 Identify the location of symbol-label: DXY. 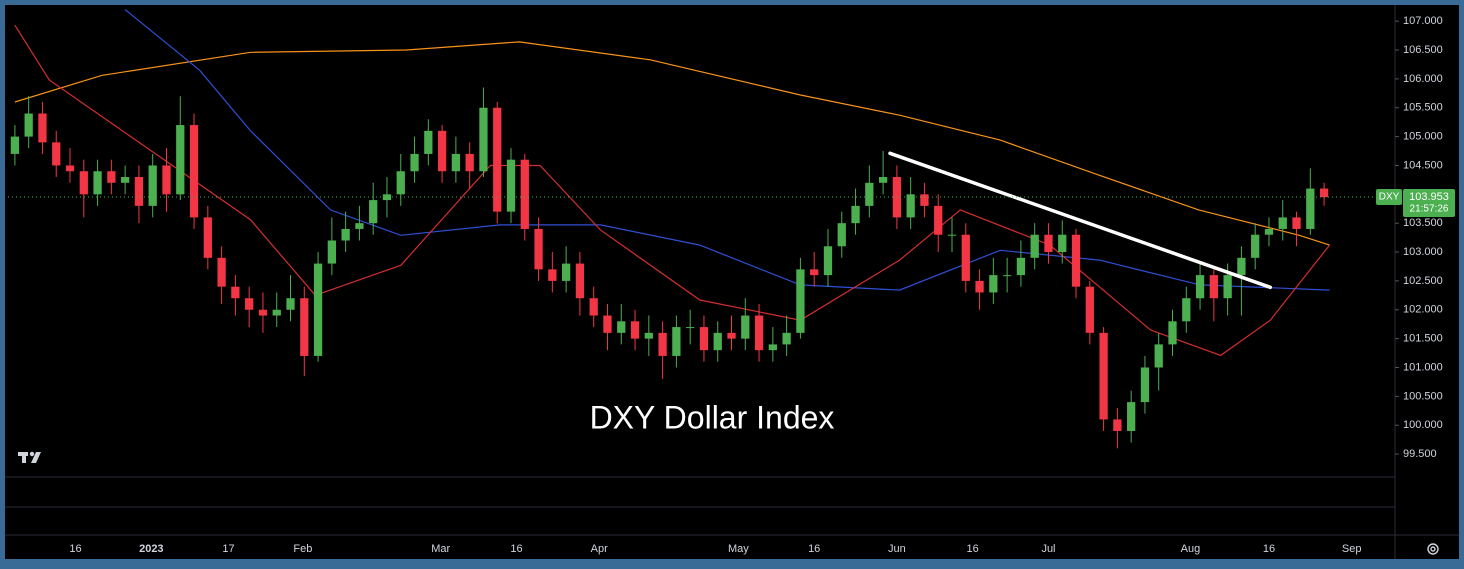
(1389, 197).